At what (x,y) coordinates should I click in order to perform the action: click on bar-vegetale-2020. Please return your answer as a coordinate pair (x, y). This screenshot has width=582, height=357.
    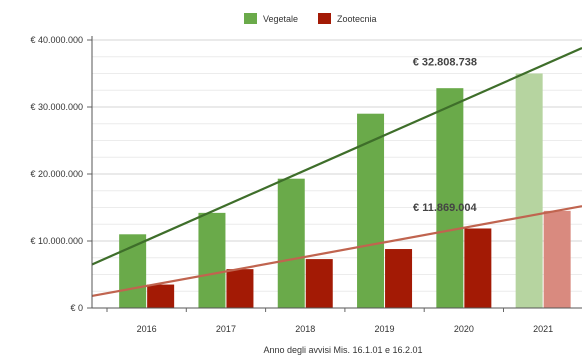
    Looking at the image, I should click on (450, 198).